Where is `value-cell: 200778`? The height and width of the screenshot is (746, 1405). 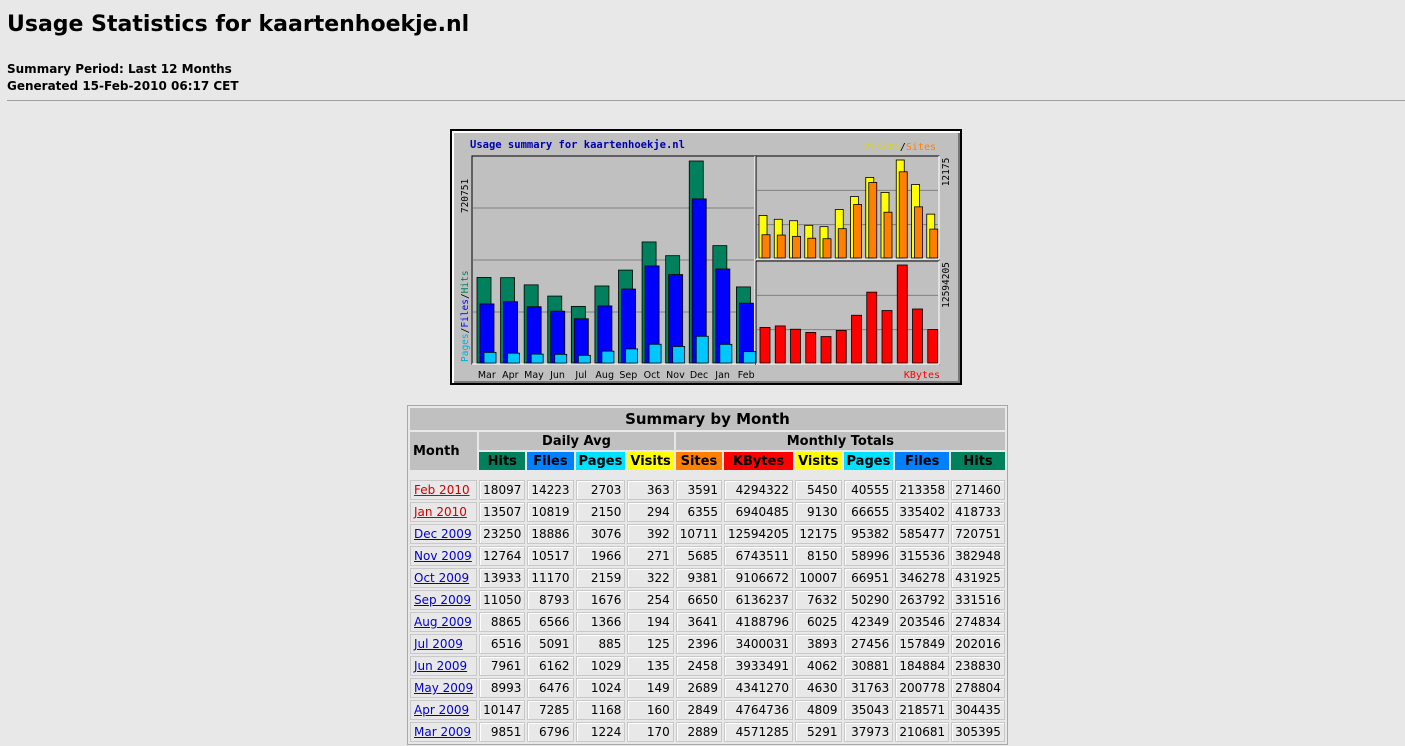
value-cell: 200778 is located at coordinates (922, 688).